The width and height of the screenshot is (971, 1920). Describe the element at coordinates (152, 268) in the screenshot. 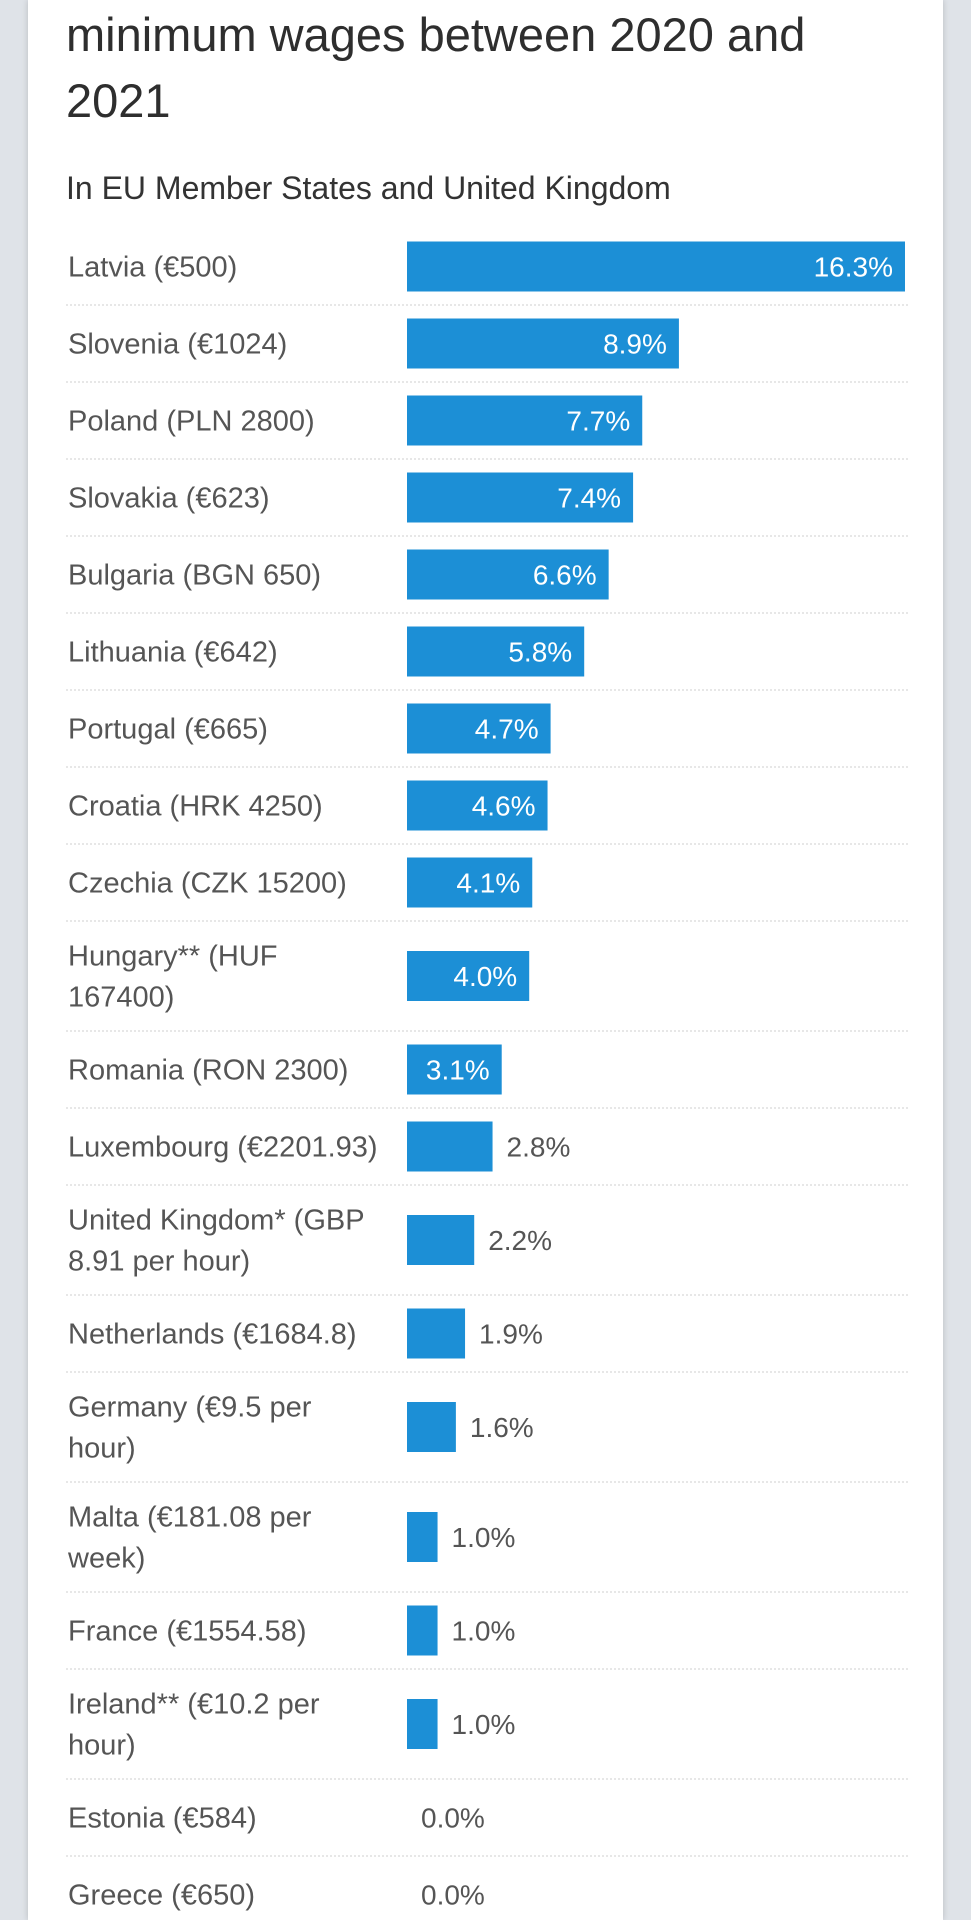

I see `category-label: Latvia (€500)` at that location.